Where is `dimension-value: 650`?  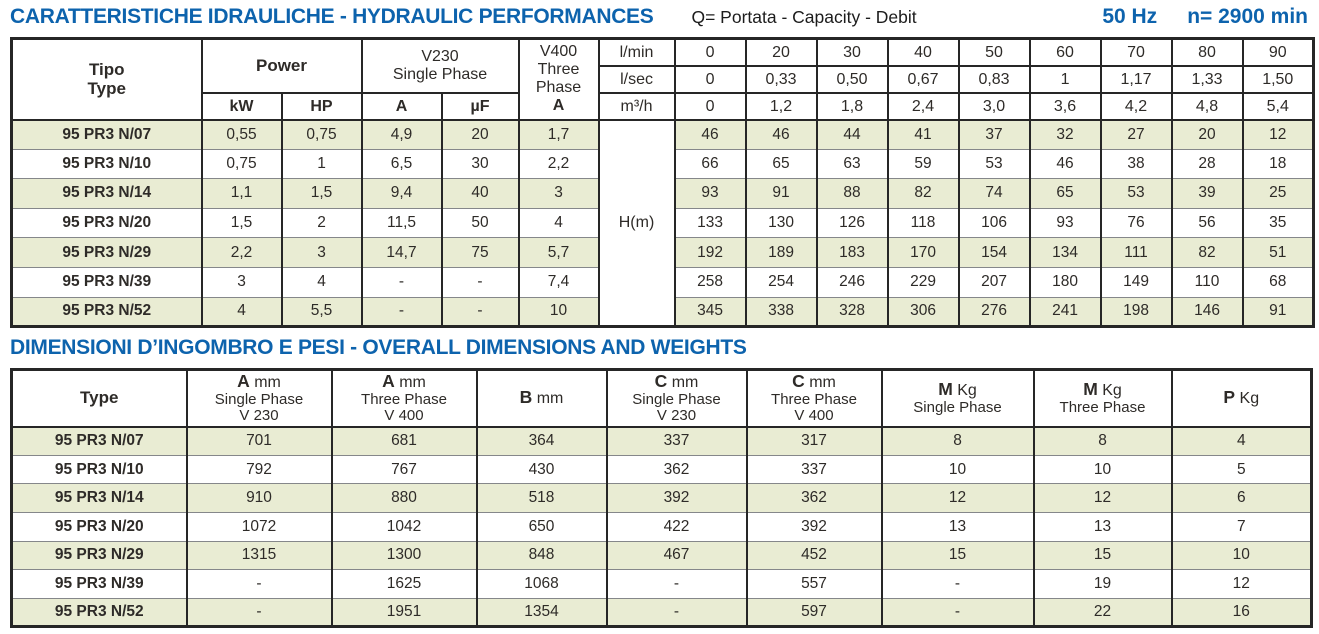 dimension-value: 650 is located at coordinates (541, 526).